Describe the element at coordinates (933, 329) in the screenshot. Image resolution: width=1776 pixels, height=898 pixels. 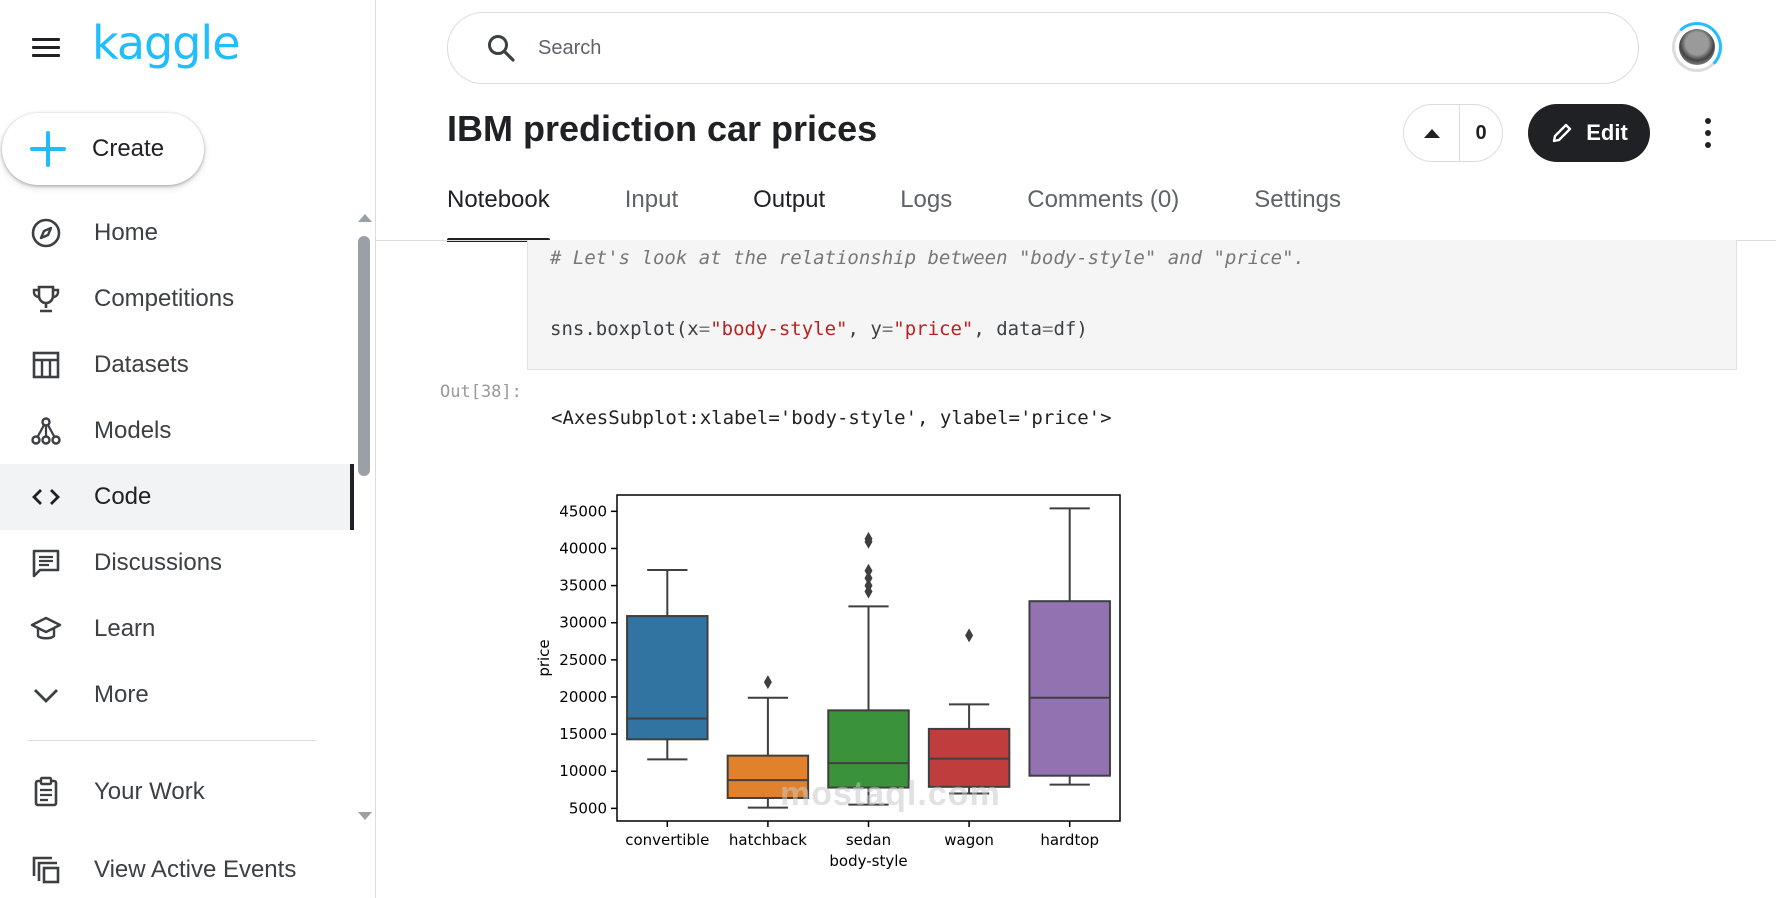
I see `code-y-val: "price"` at that location.